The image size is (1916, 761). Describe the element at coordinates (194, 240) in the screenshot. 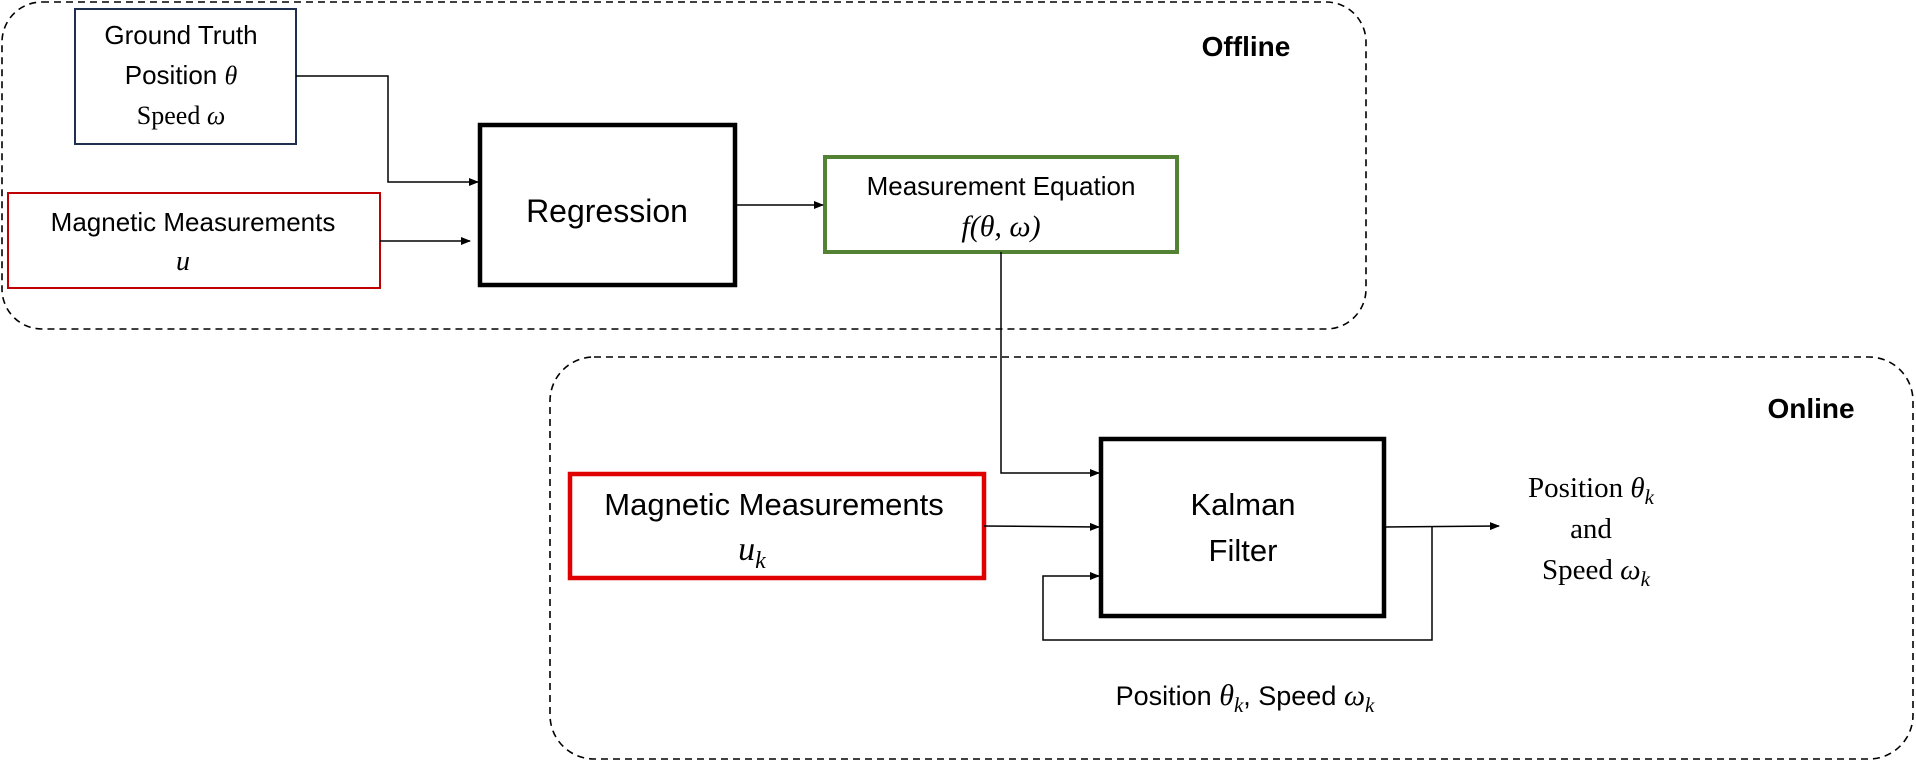

I see `magnetic-measurements-offline-box` at that location.